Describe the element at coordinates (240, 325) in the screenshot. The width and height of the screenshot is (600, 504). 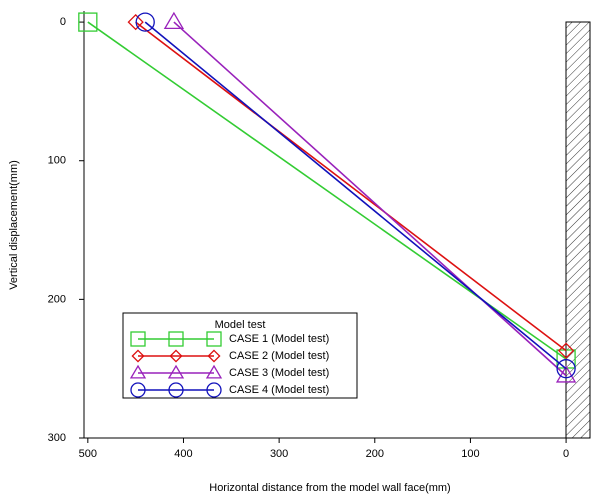
I see `legend-title: Model test` at that location.